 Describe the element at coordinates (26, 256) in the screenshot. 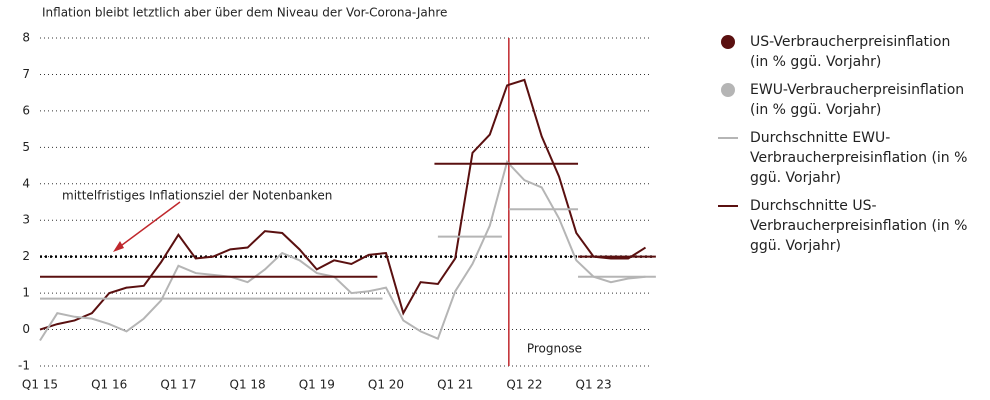

I see `y-tick-label: 2` at that location.